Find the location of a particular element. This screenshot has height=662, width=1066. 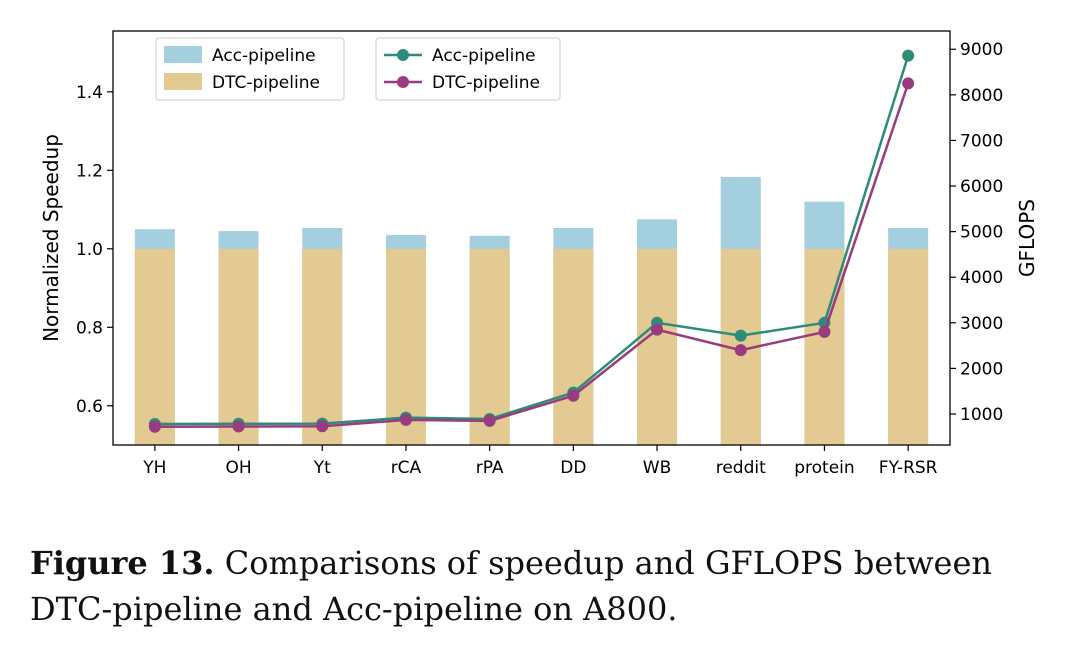

x-tick-label: DD is located at coordinates (573, 468).